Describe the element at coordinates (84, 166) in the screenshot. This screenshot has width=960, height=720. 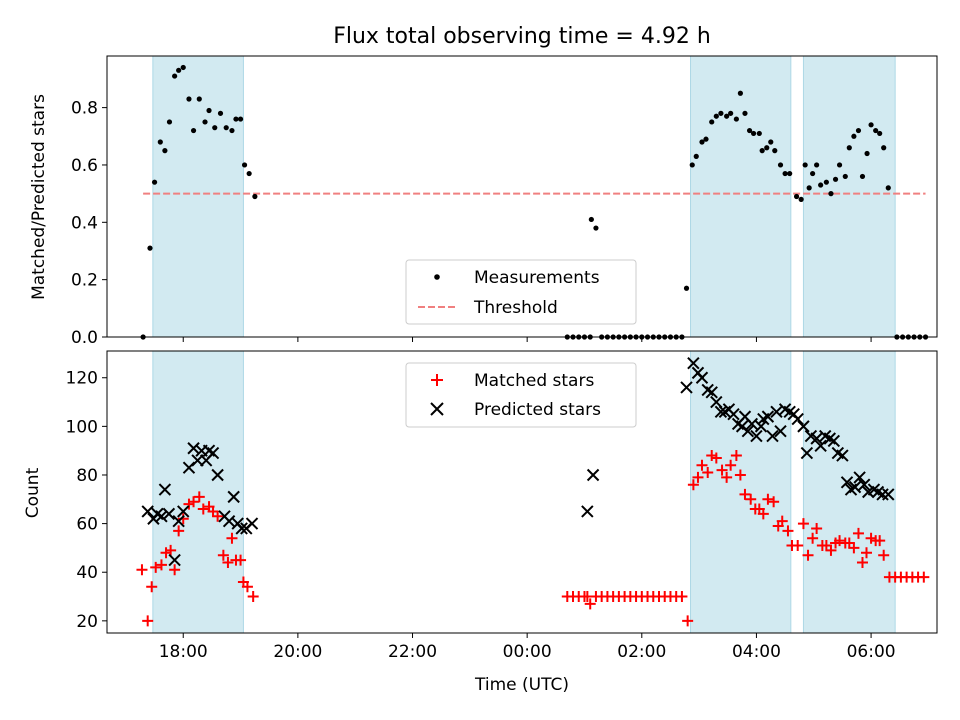
I see `y-tick-label: 0.6` at that location.